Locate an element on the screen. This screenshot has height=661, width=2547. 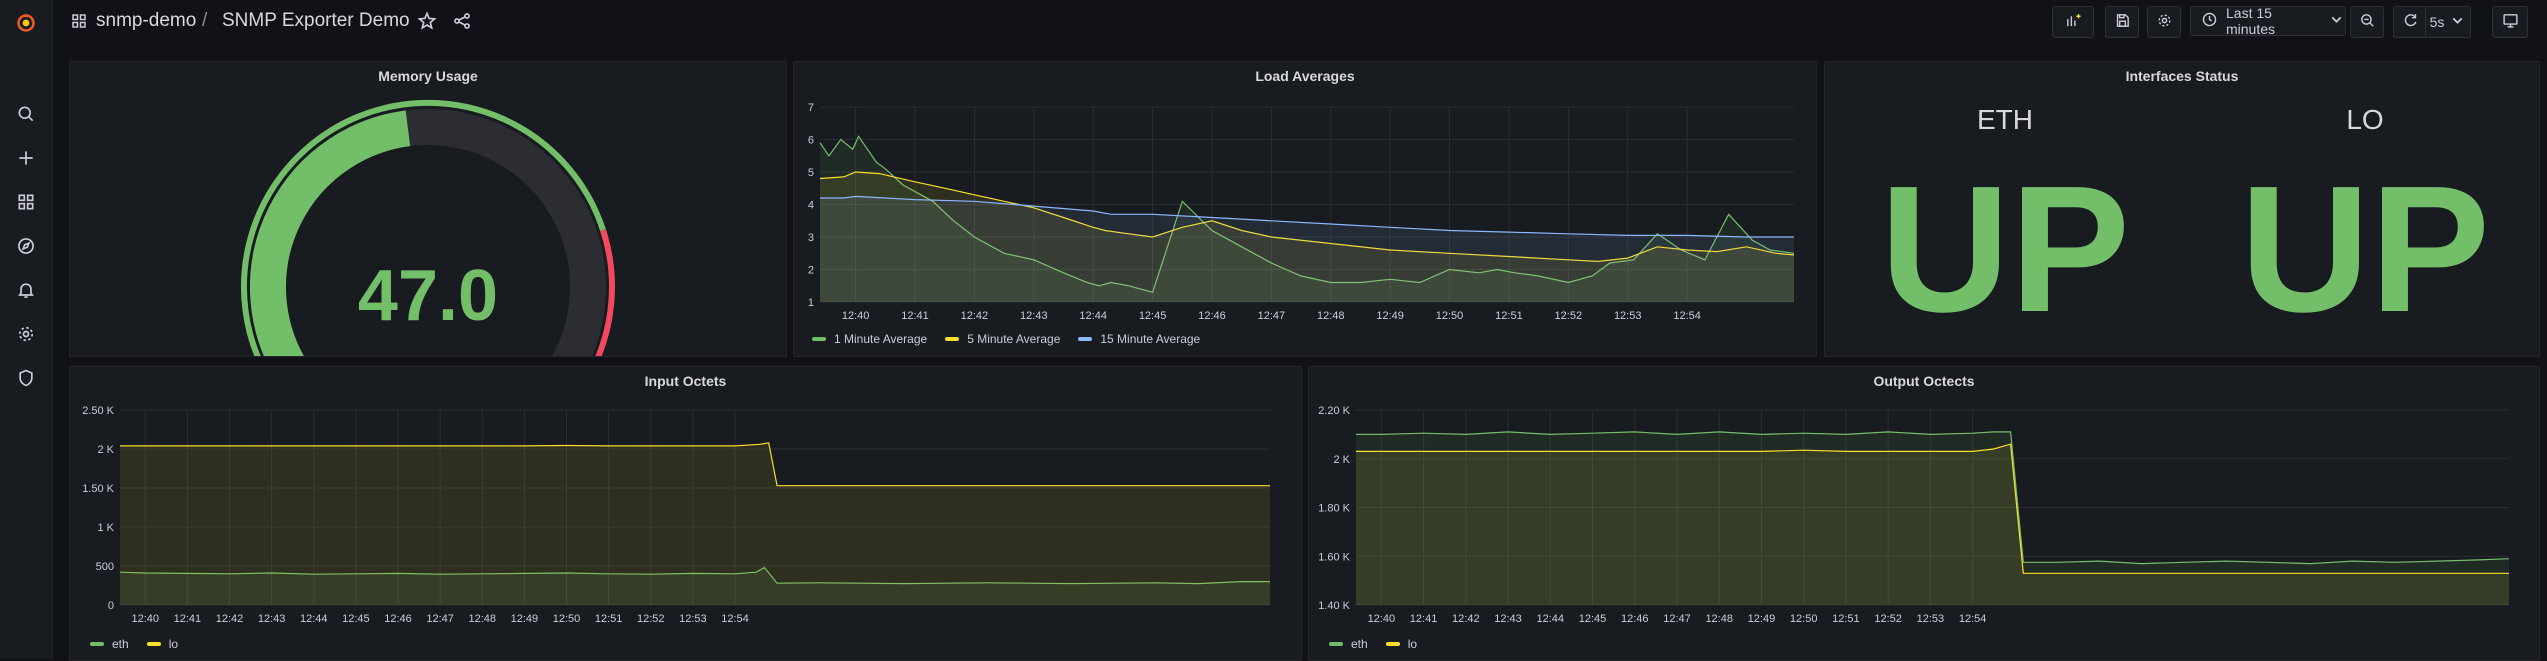
interface-lo-status: UP is located at coordinates (2365, 249).